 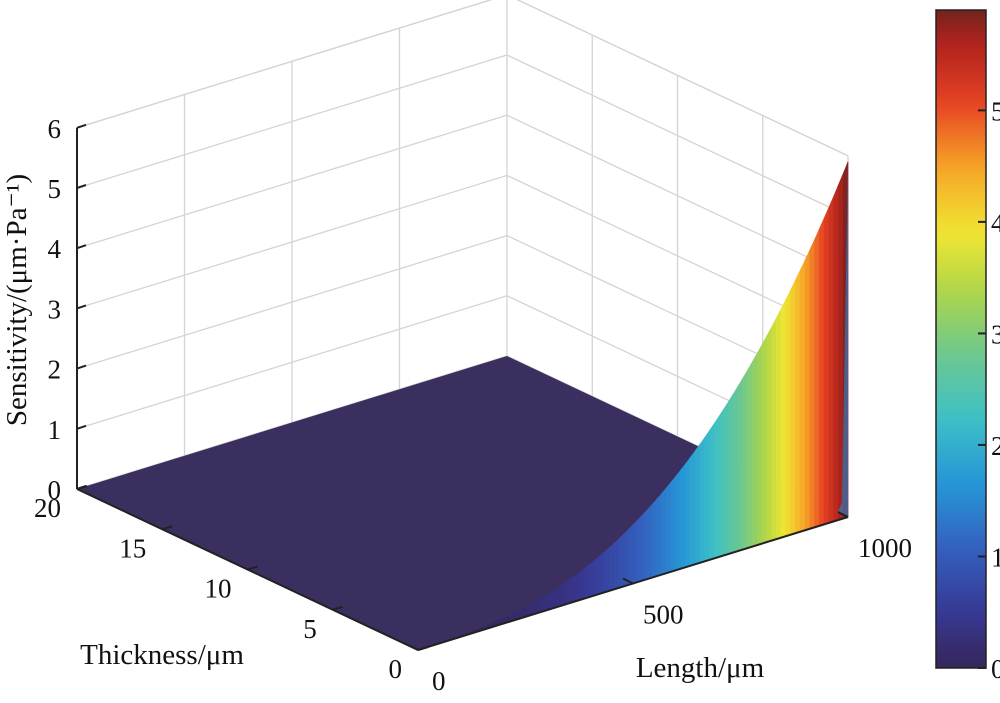 I want to click on colorbar: 0 1 2 3 4 5, so click(x=967, y=346).